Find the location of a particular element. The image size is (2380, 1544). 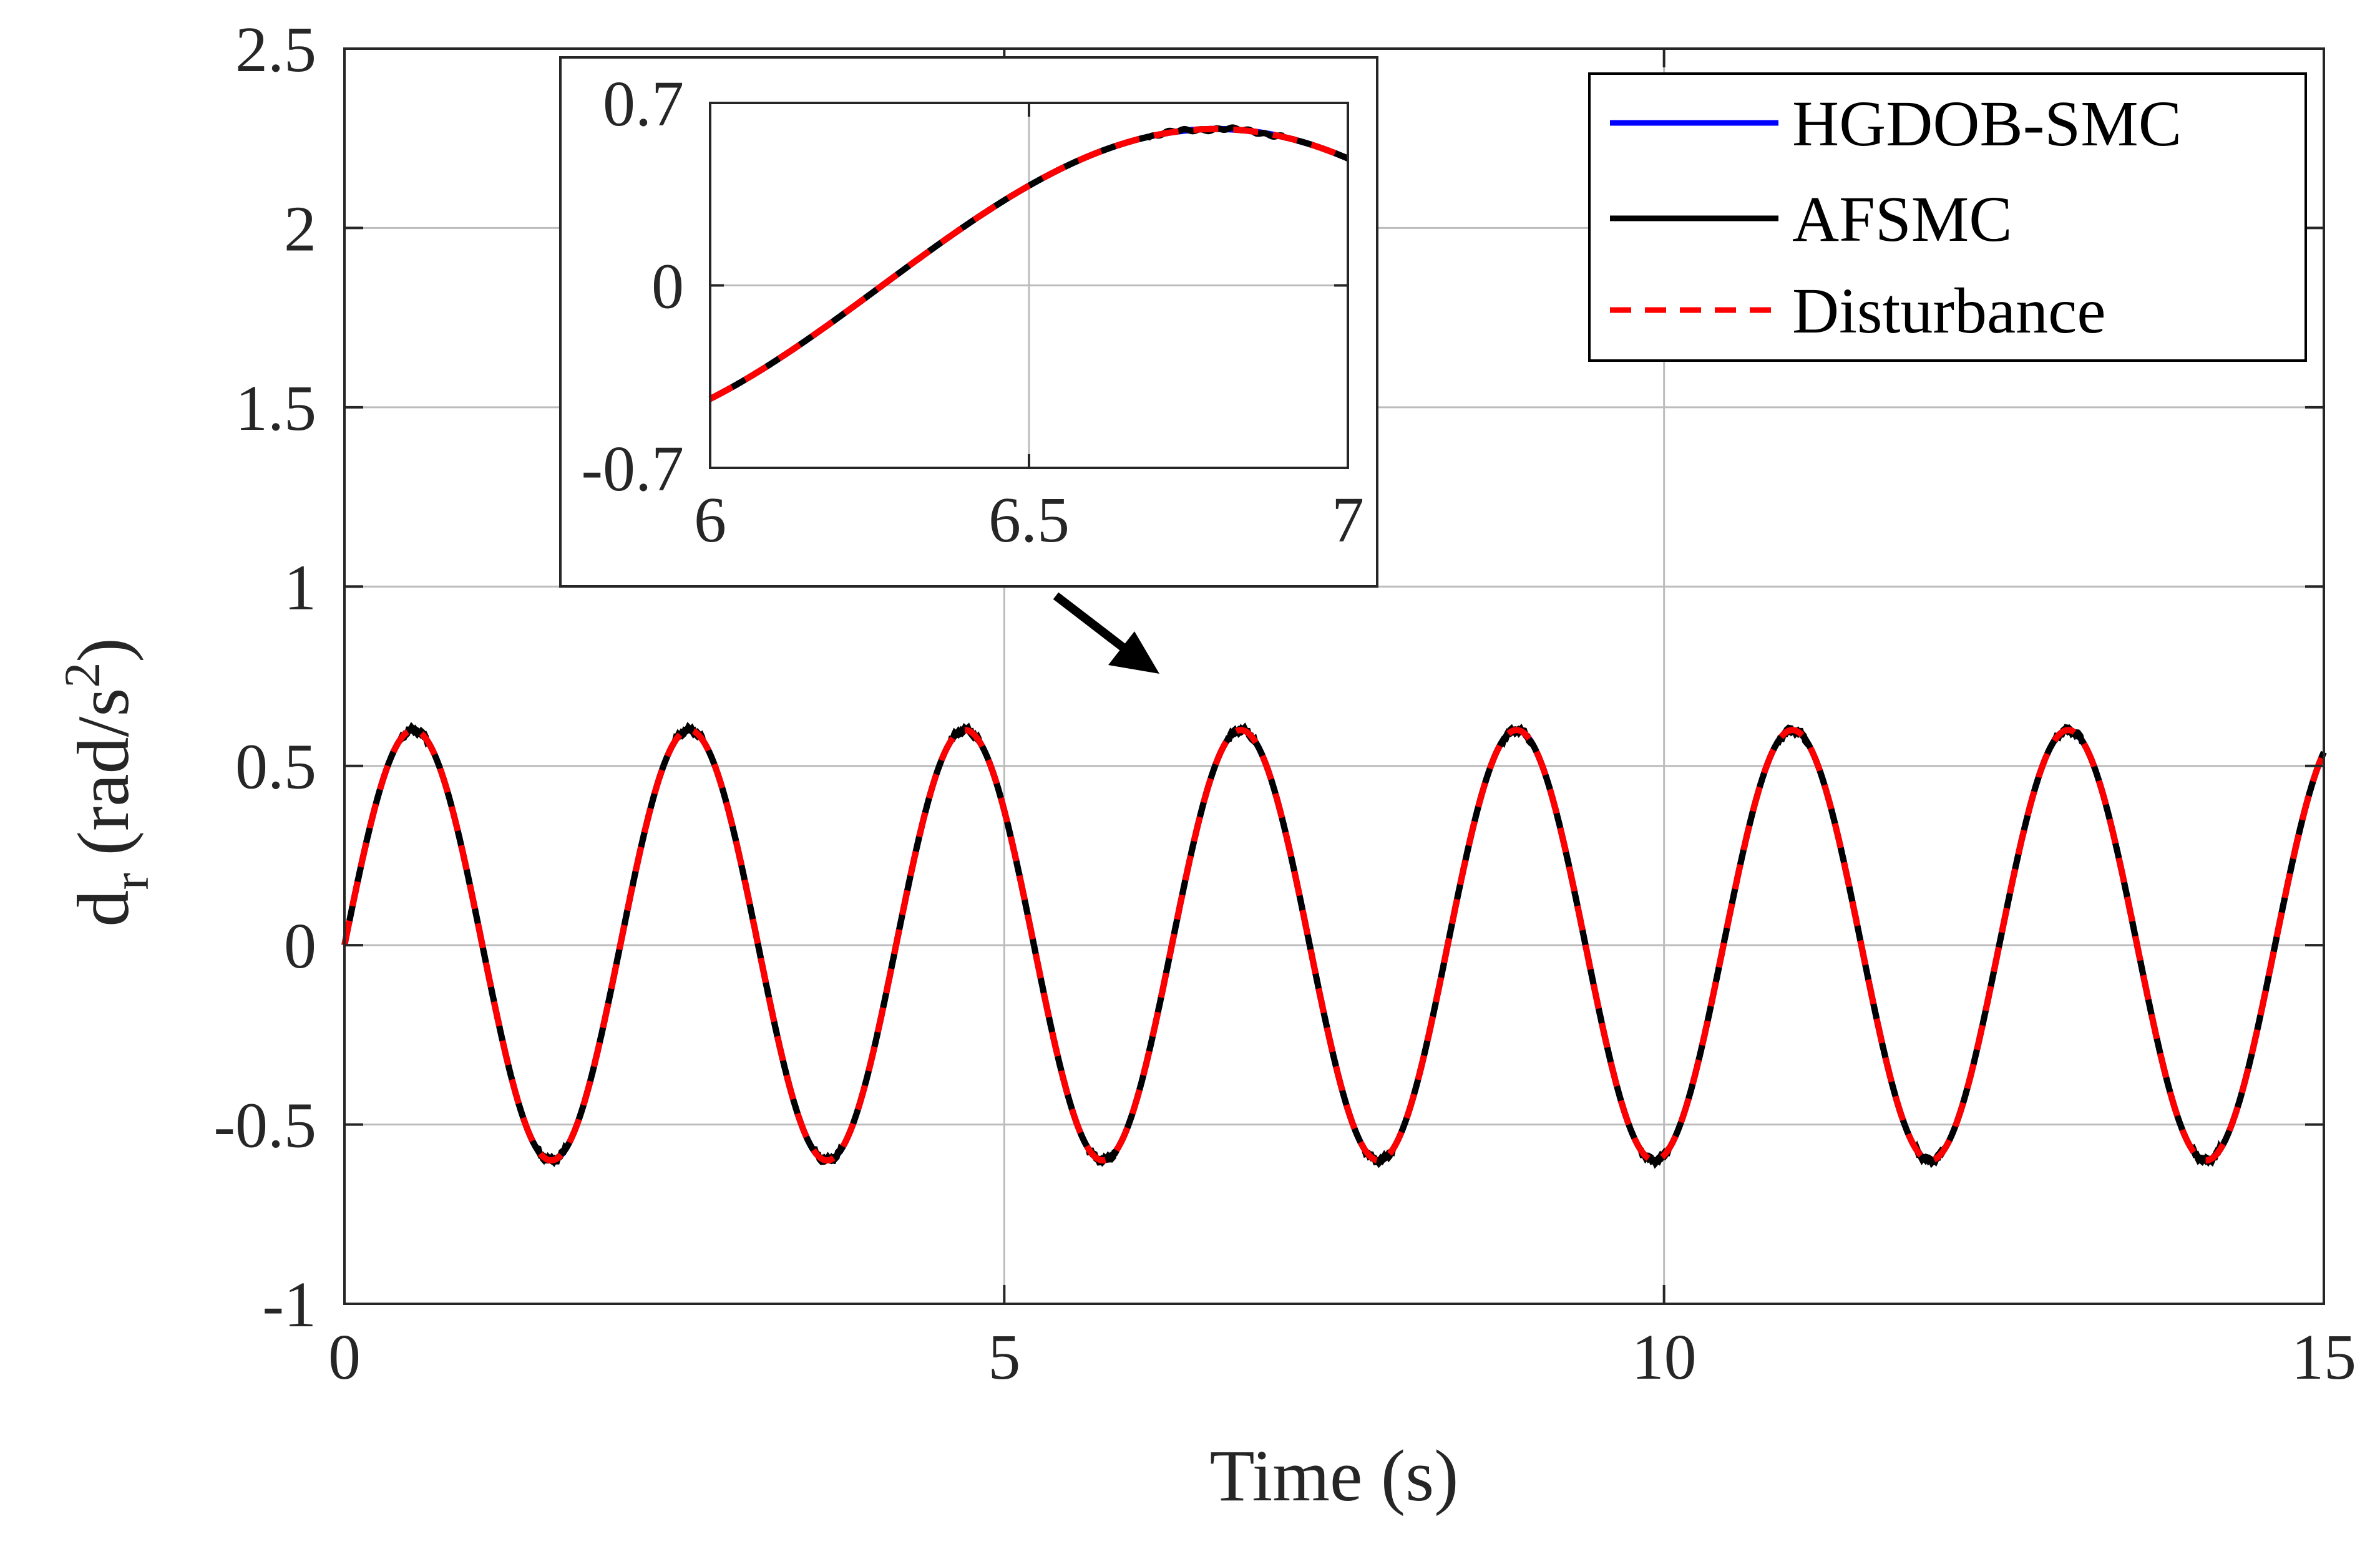

inset-series-line-disturbance is located at coordinates (1029, 263).